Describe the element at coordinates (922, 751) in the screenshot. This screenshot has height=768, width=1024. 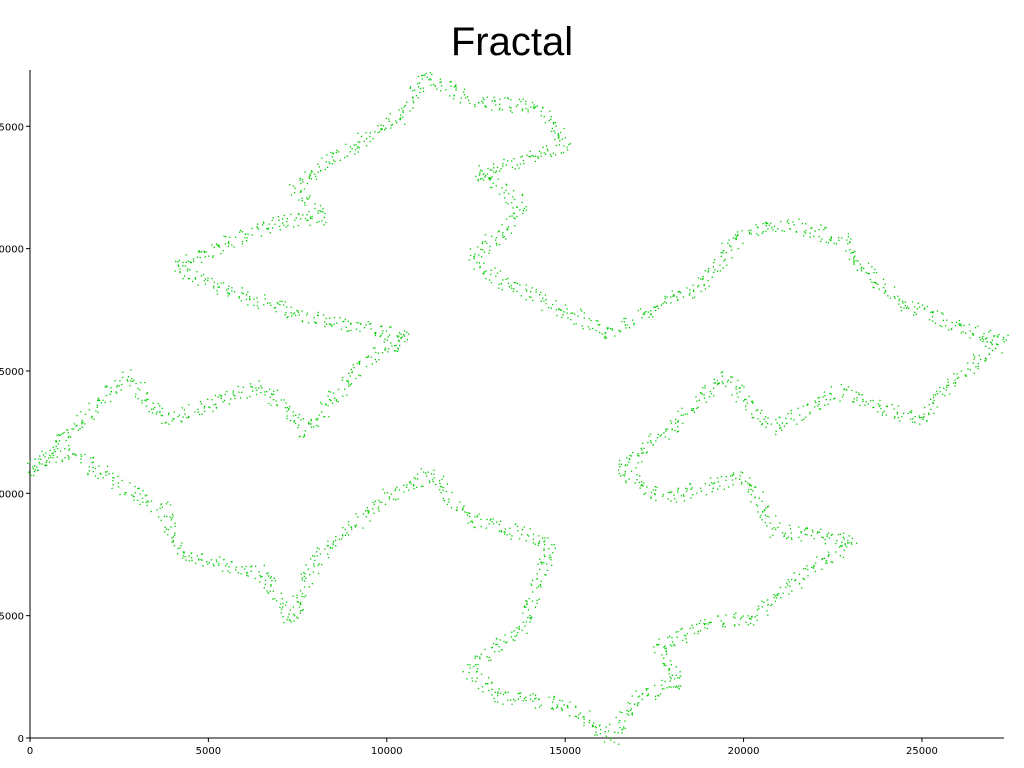
I see `x-tick-label: 25000` at that location.